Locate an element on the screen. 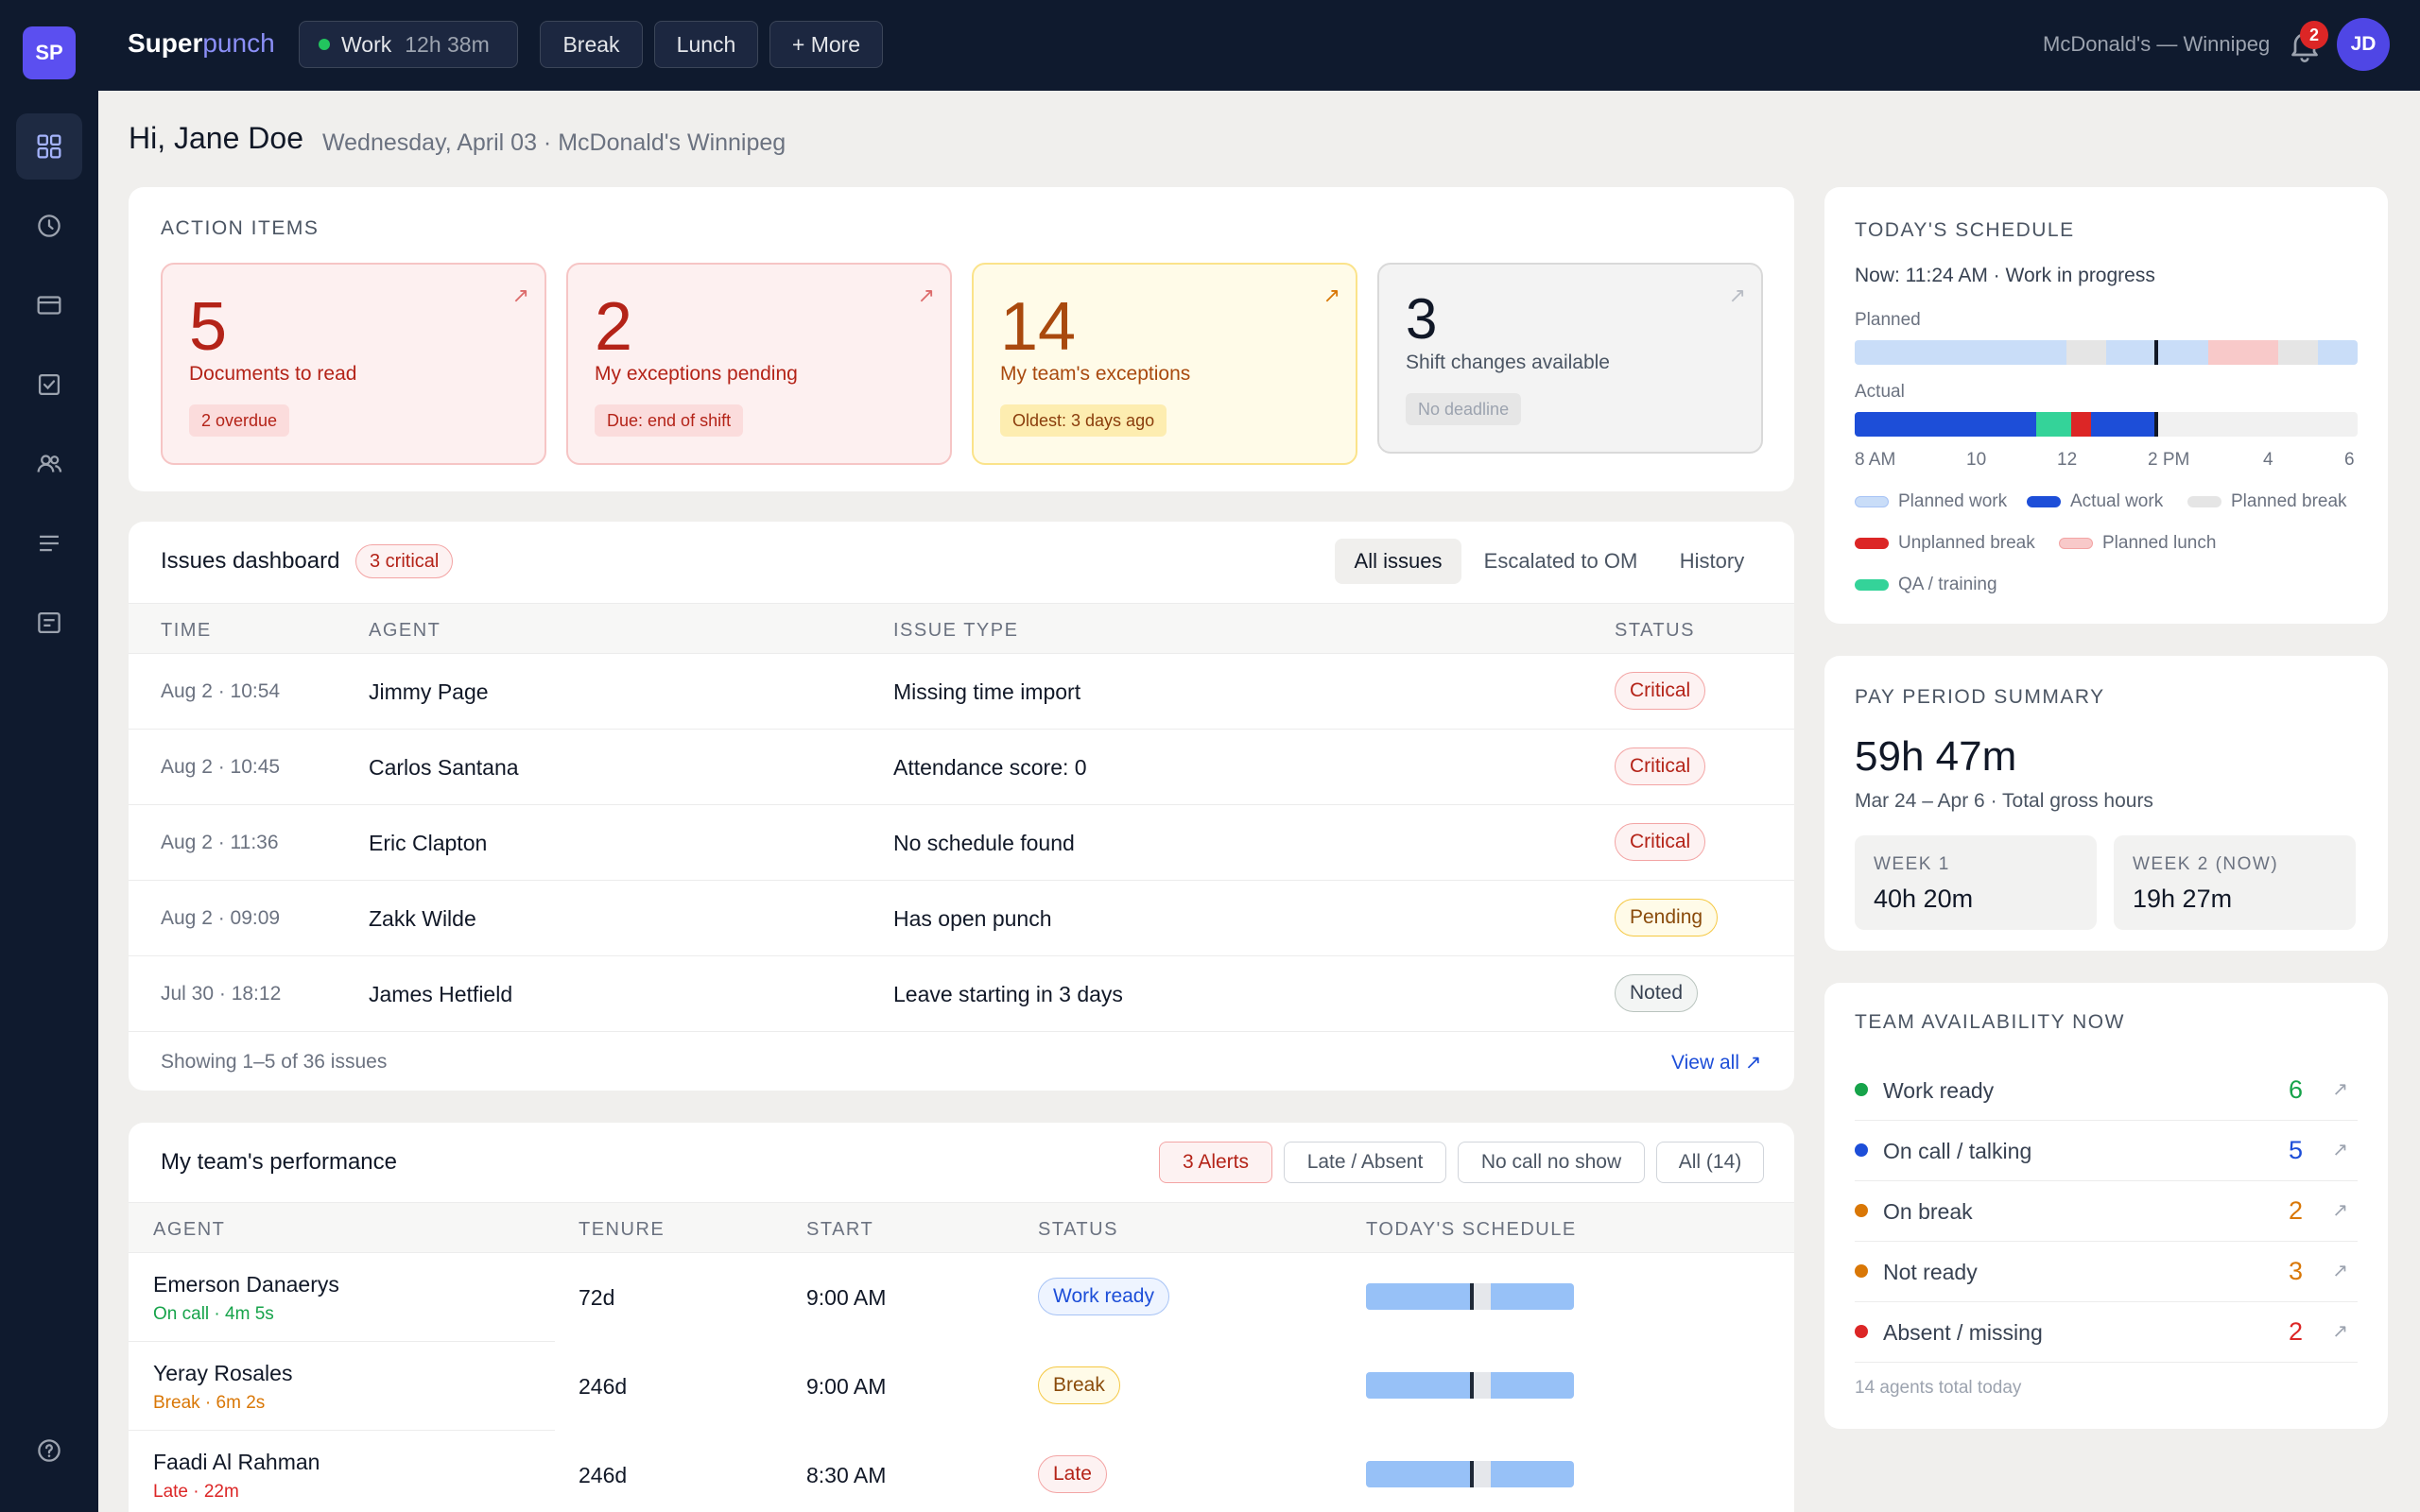  legend-label: QA / training is located at coordinates (1947, 584).